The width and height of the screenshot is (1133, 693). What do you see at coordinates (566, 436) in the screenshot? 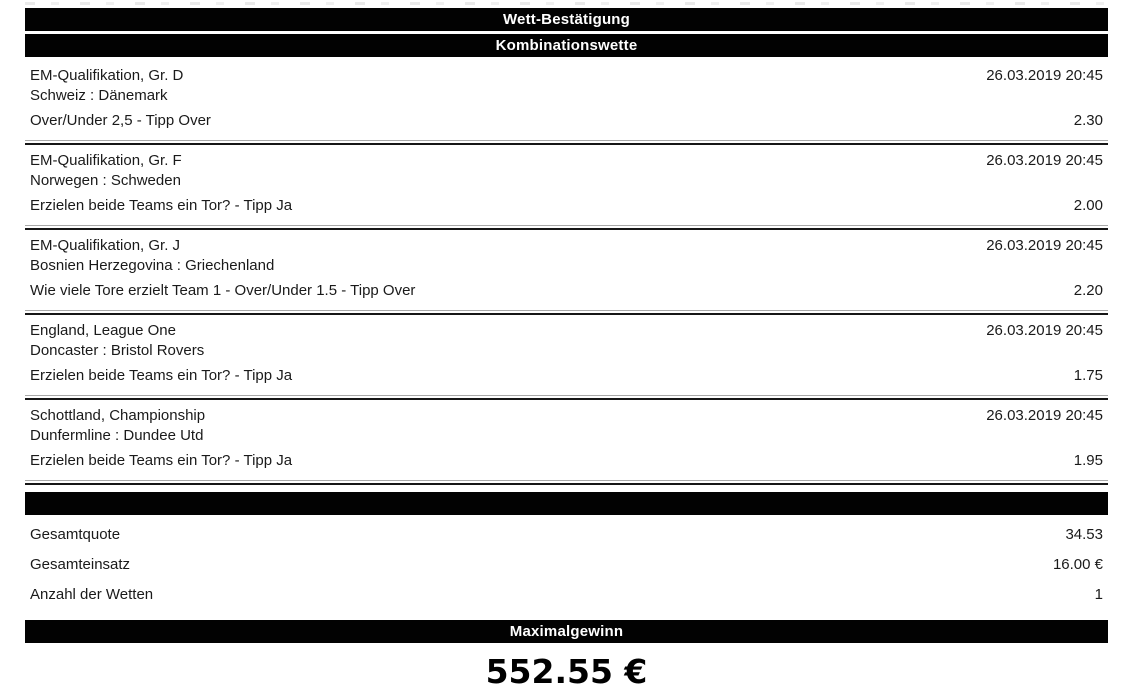
I see `bet-match-row: Dunfermline : Dundee Utd` at bounding box center [566, 436].